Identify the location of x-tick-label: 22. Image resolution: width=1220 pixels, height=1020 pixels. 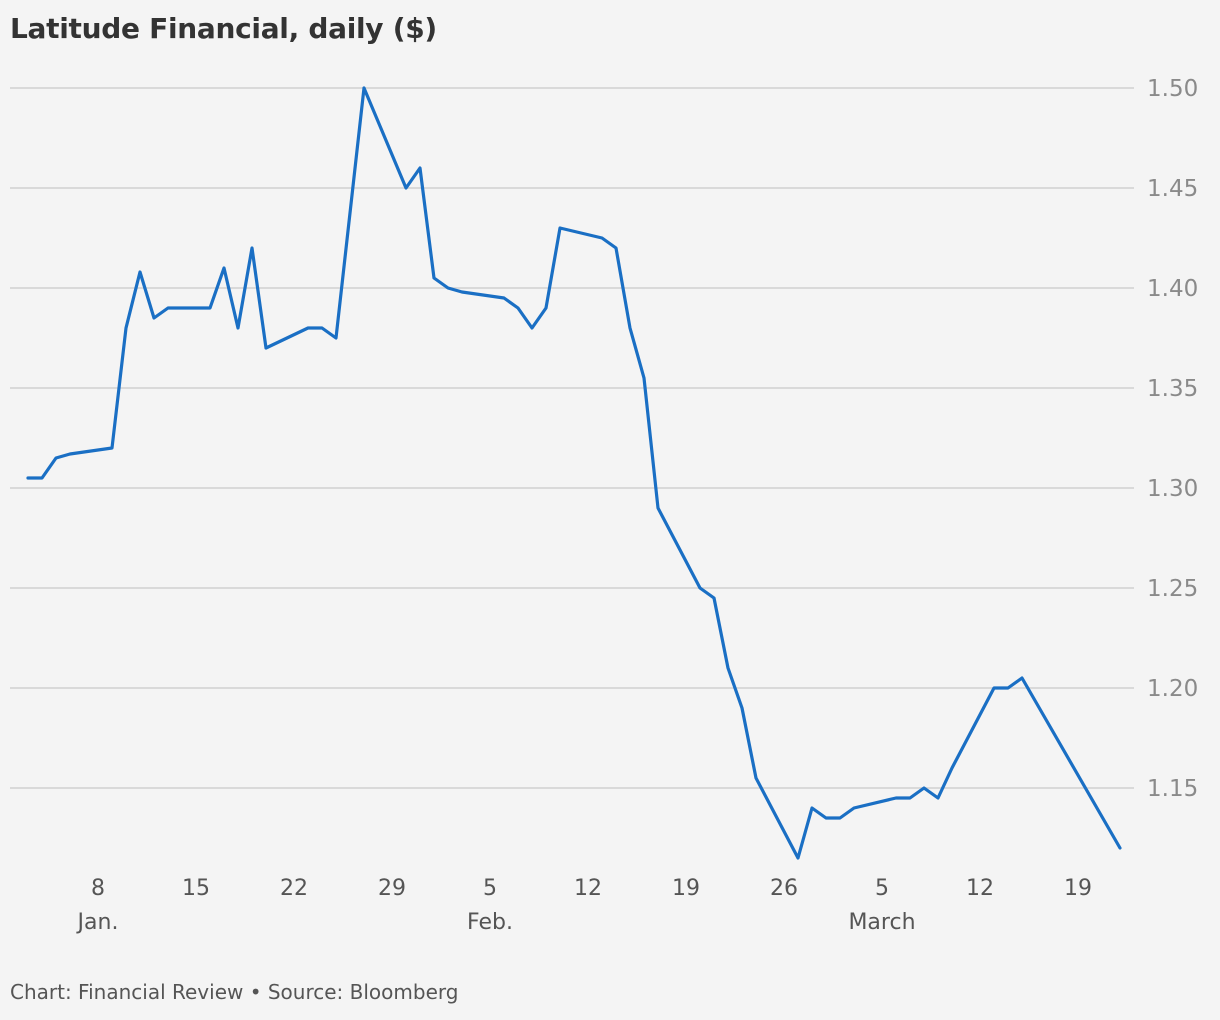
(294, 888).